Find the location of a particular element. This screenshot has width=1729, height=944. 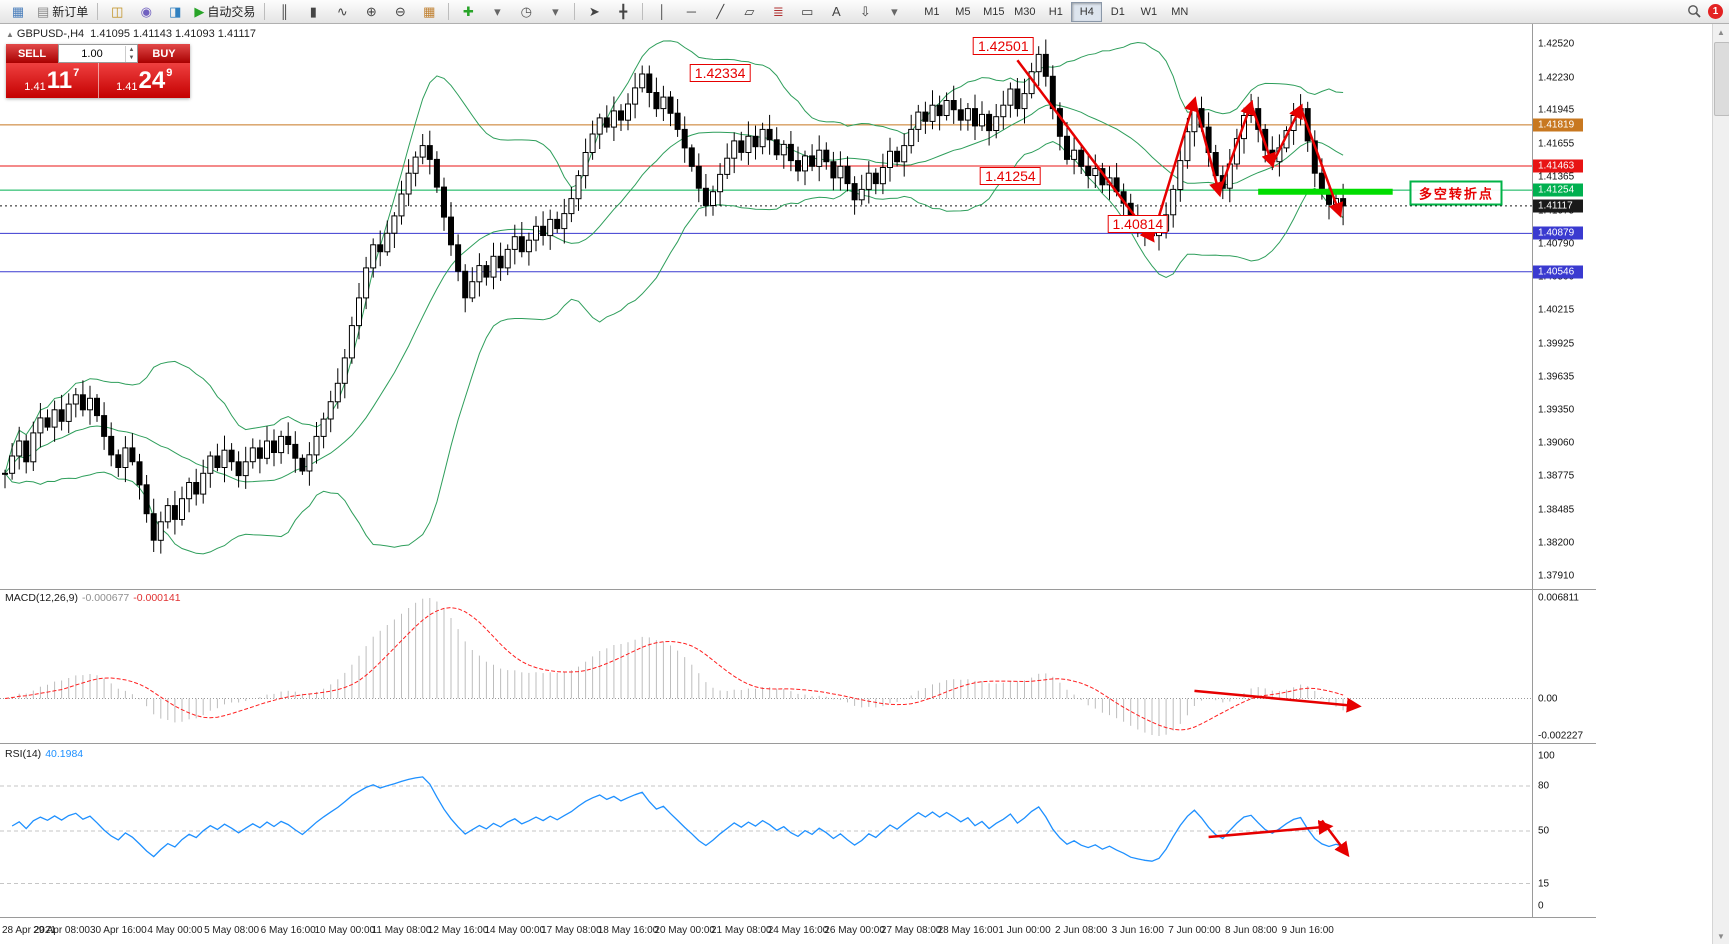

tile-windows-icon: ▦ is located at coordinates (429, 12).